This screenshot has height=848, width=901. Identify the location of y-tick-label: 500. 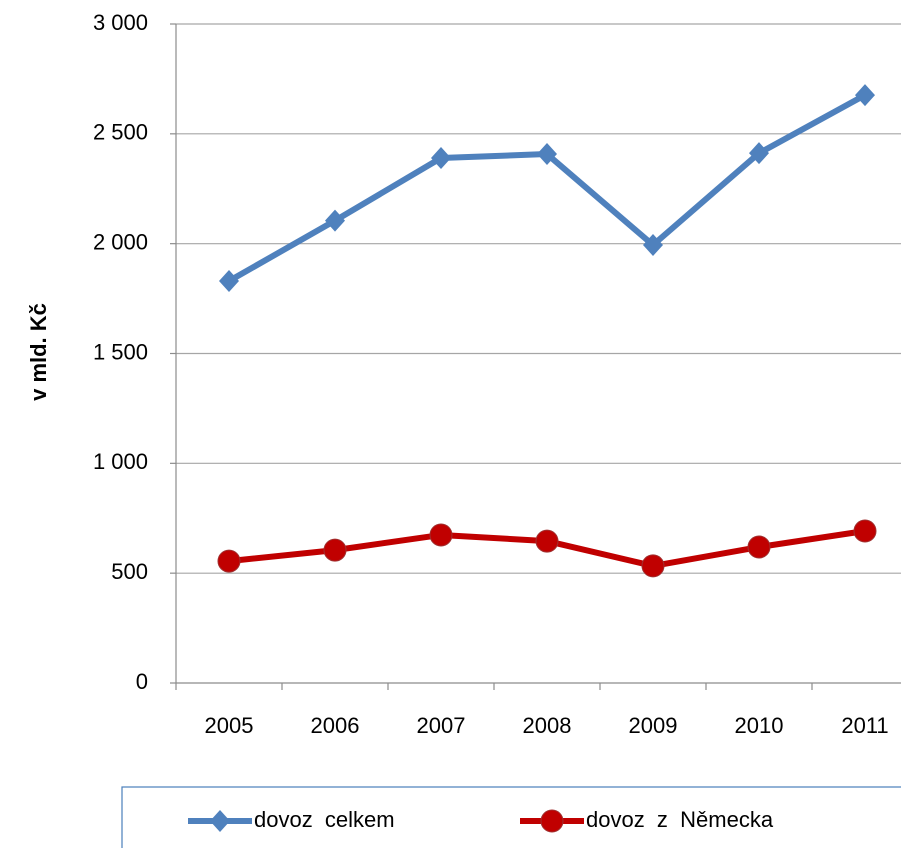
(129, 571).